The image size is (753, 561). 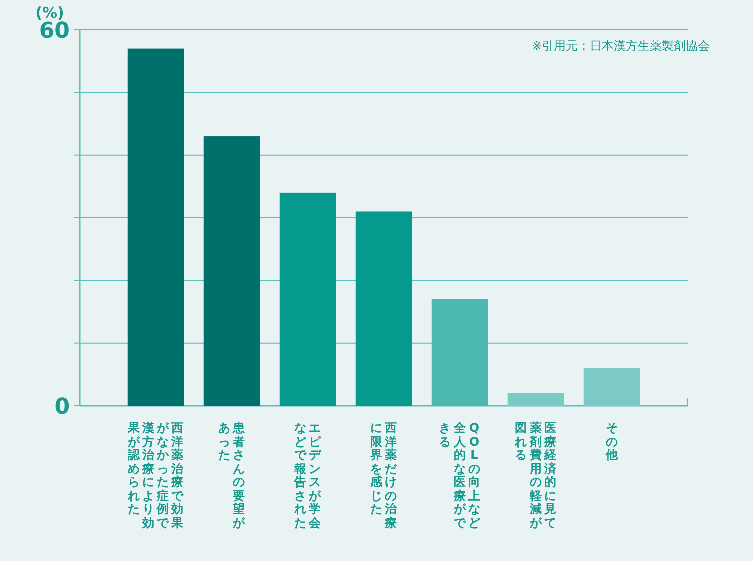 What do you see at coordinates (621, 46) in the screenshot?
I see `annotation: ※引用元：日本漢方生薬製剤協会` at bounding box center [621, 46].